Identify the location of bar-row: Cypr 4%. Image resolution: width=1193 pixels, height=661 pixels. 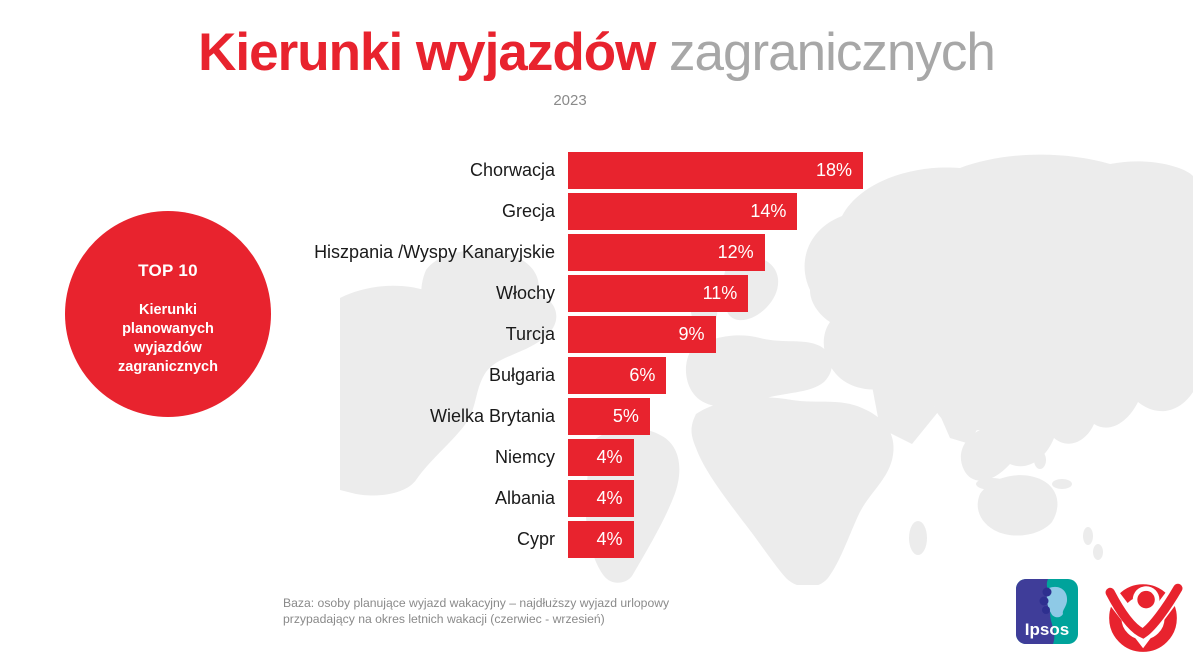
(595, 539).